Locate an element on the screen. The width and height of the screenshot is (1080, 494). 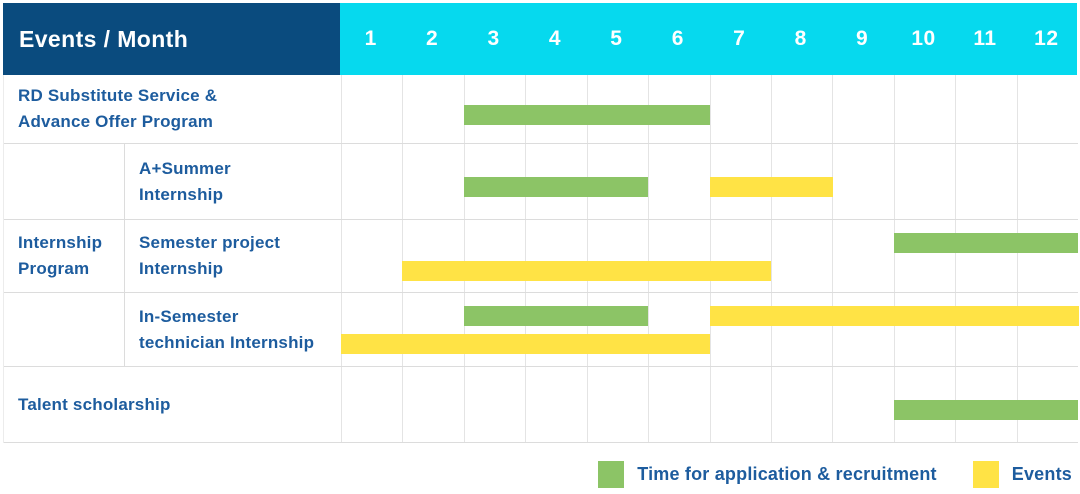
month-header-12: 12 is located at coordinates (1046, 38).